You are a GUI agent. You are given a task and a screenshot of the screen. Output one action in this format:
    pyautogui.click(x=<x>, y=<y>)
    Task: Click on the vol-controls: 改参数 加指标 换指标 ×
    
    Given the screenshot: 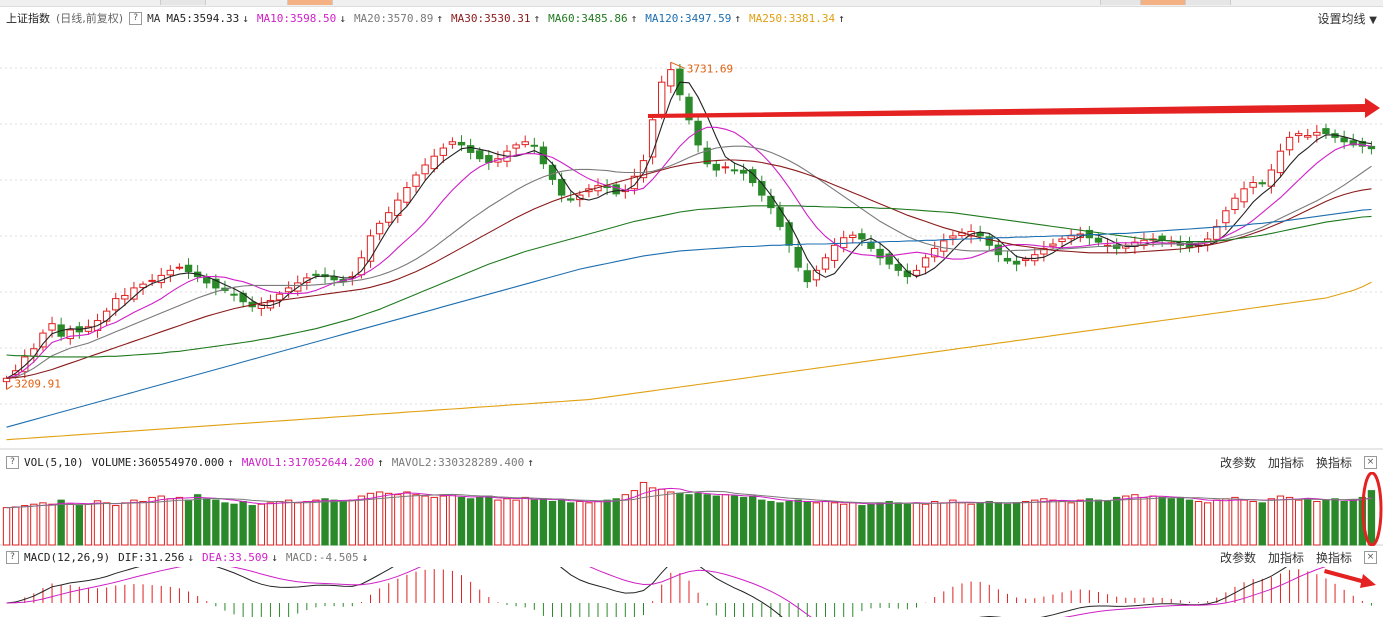 What is the action you would take?
    pyautogui.click(x=1298, y=462)
    